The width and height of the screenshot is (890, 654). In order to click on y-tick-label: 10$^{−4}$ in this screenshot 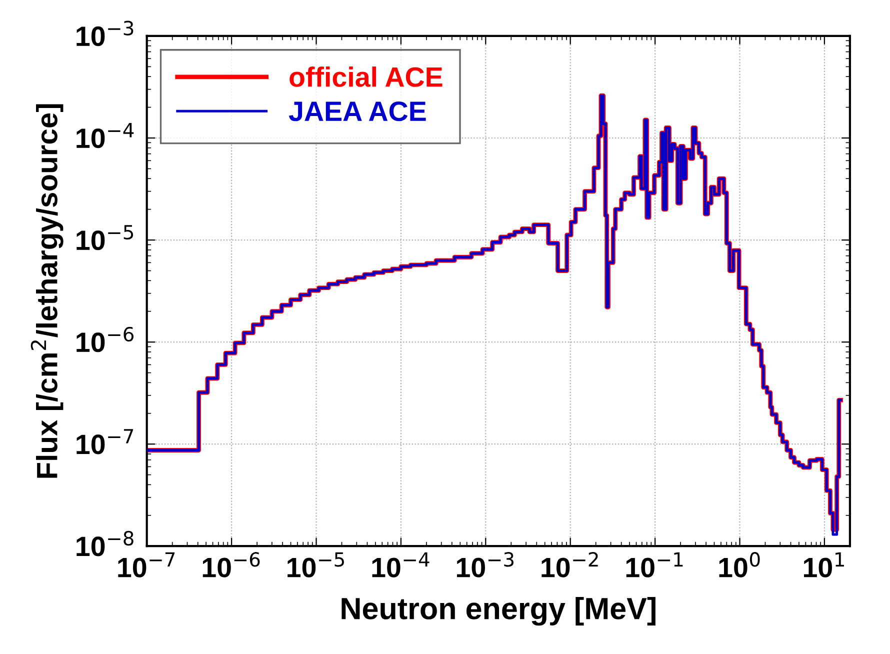, I will do `click(105, 135)`.